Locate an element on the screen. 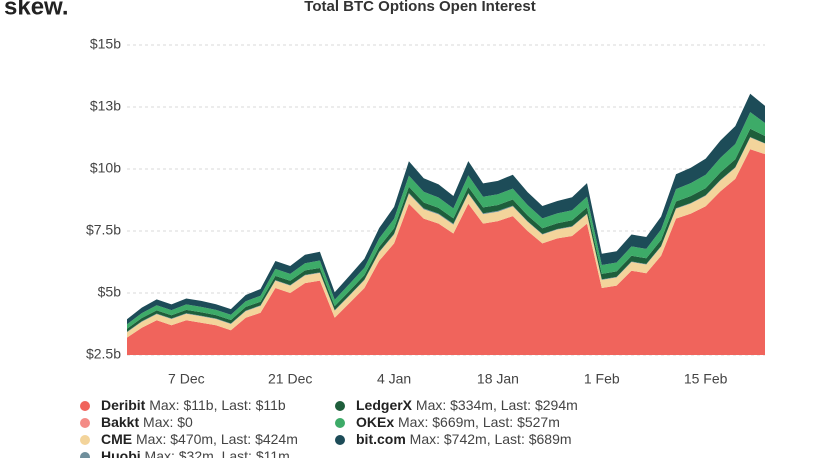 The height and width of the screenshot is (458, 825). legend-label: CME Max: $470m, Last: $424m is located at coordinates (199, 439).